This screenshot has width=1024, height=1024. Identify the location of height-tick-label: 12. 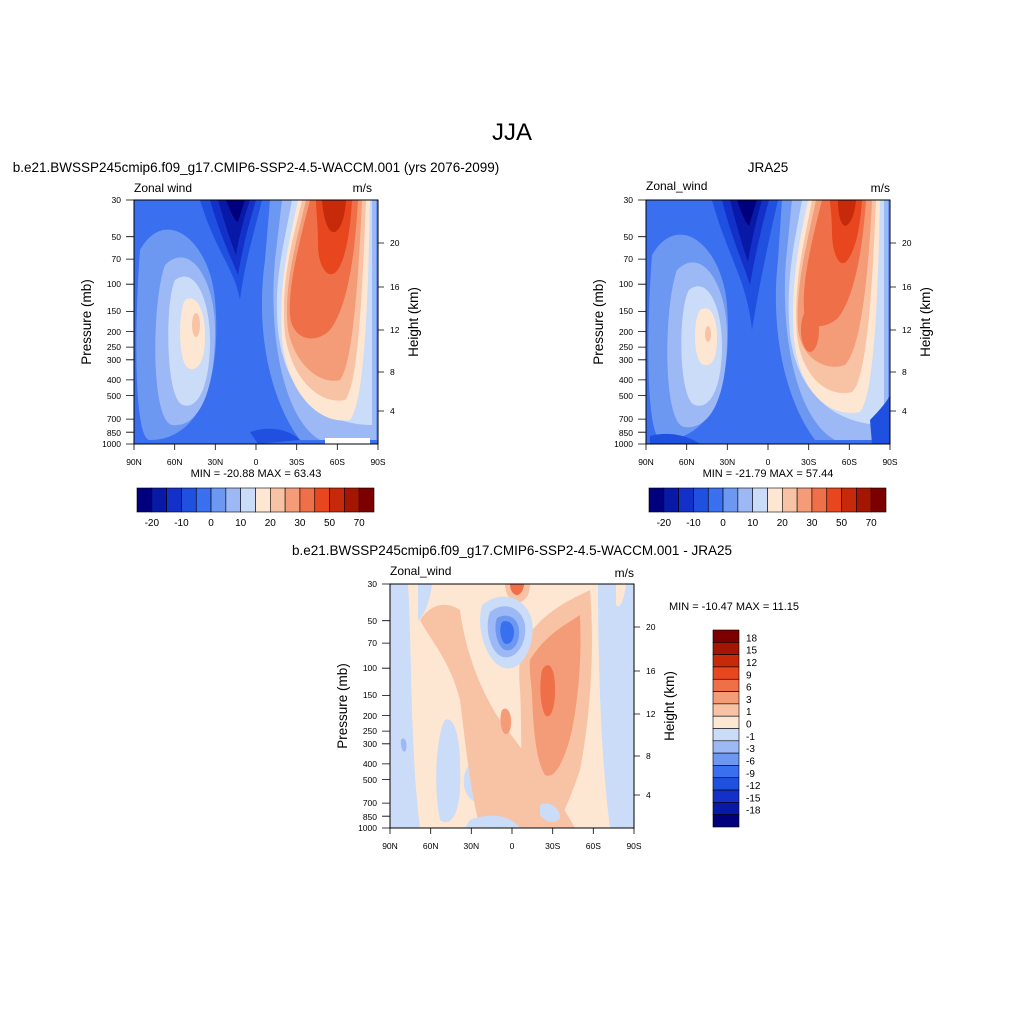
(395, 330).